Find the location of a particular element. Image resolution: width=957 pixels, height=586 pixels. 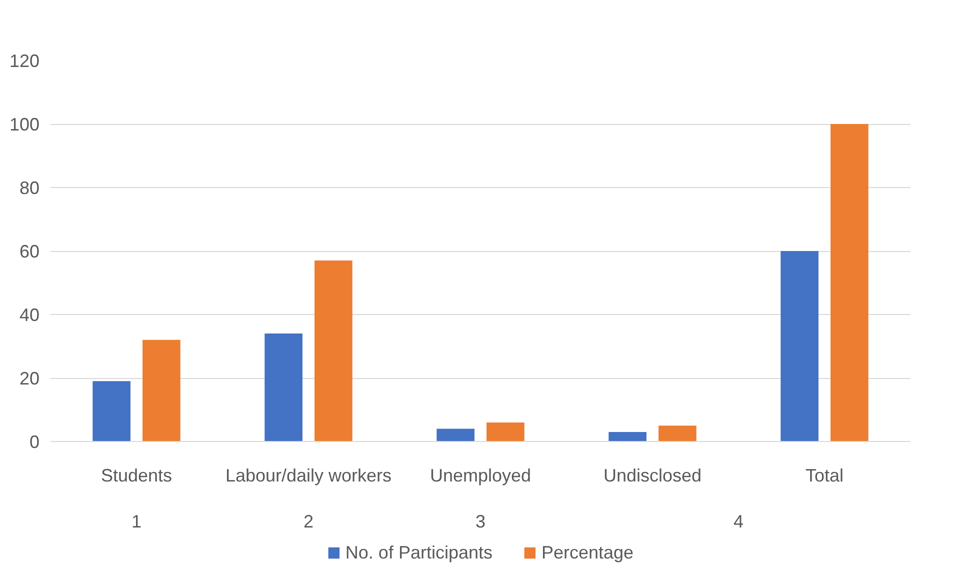

legend-label: No. of Participants is located at coordinates (418, 552).